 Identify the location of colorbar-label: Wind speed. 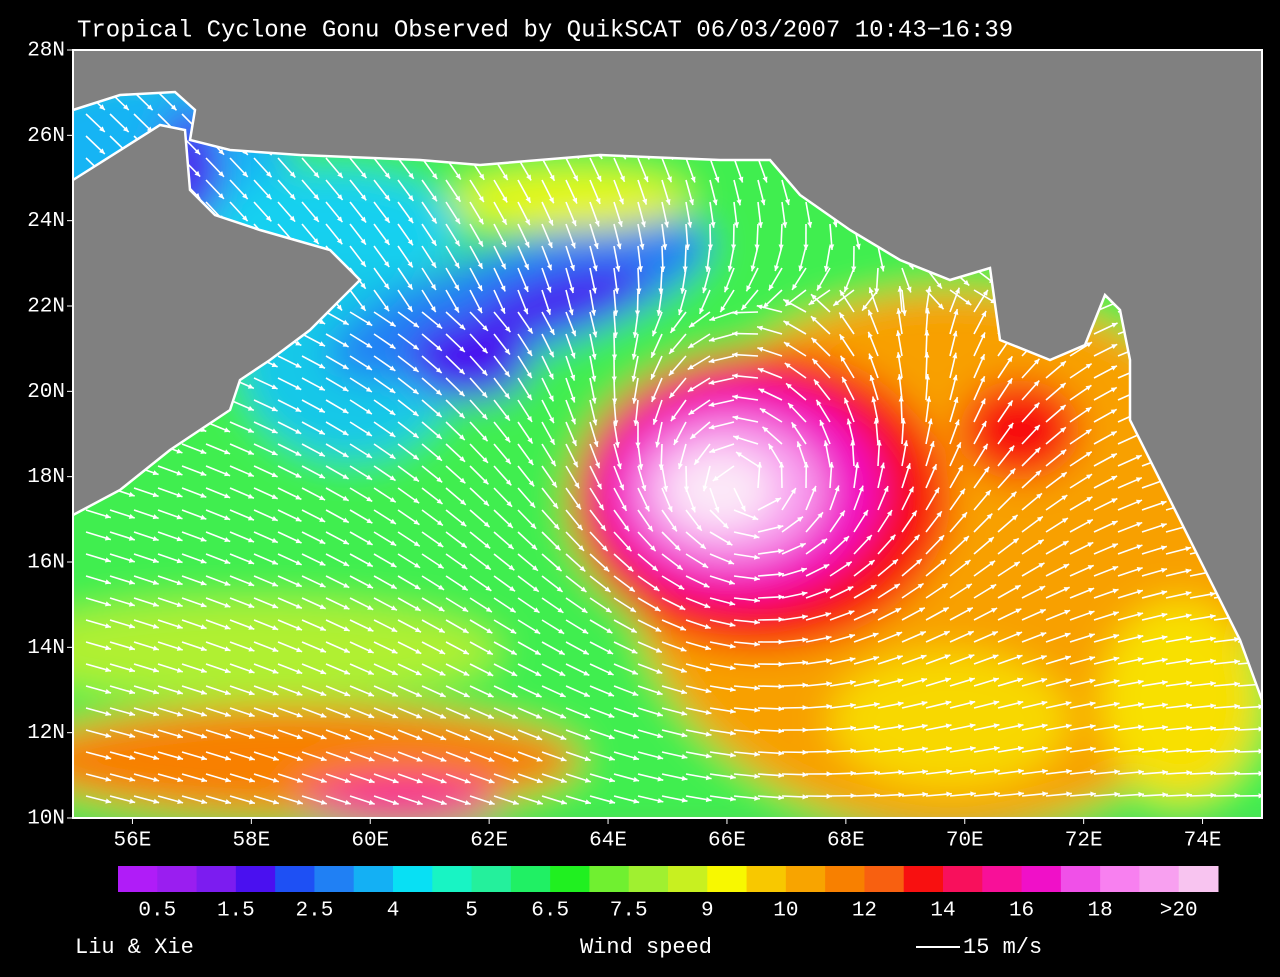
(646, 947).